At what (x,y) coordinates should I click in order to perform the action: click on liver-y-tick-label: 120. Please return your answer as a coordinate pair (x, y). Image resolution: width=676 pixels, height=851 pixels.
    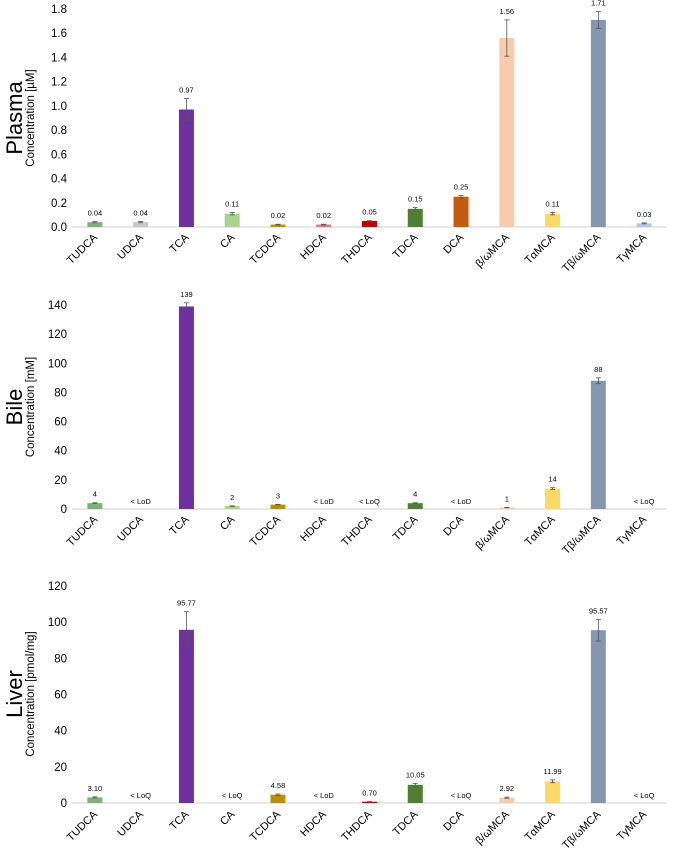
    Looking at the image, I should click on (57, 587).